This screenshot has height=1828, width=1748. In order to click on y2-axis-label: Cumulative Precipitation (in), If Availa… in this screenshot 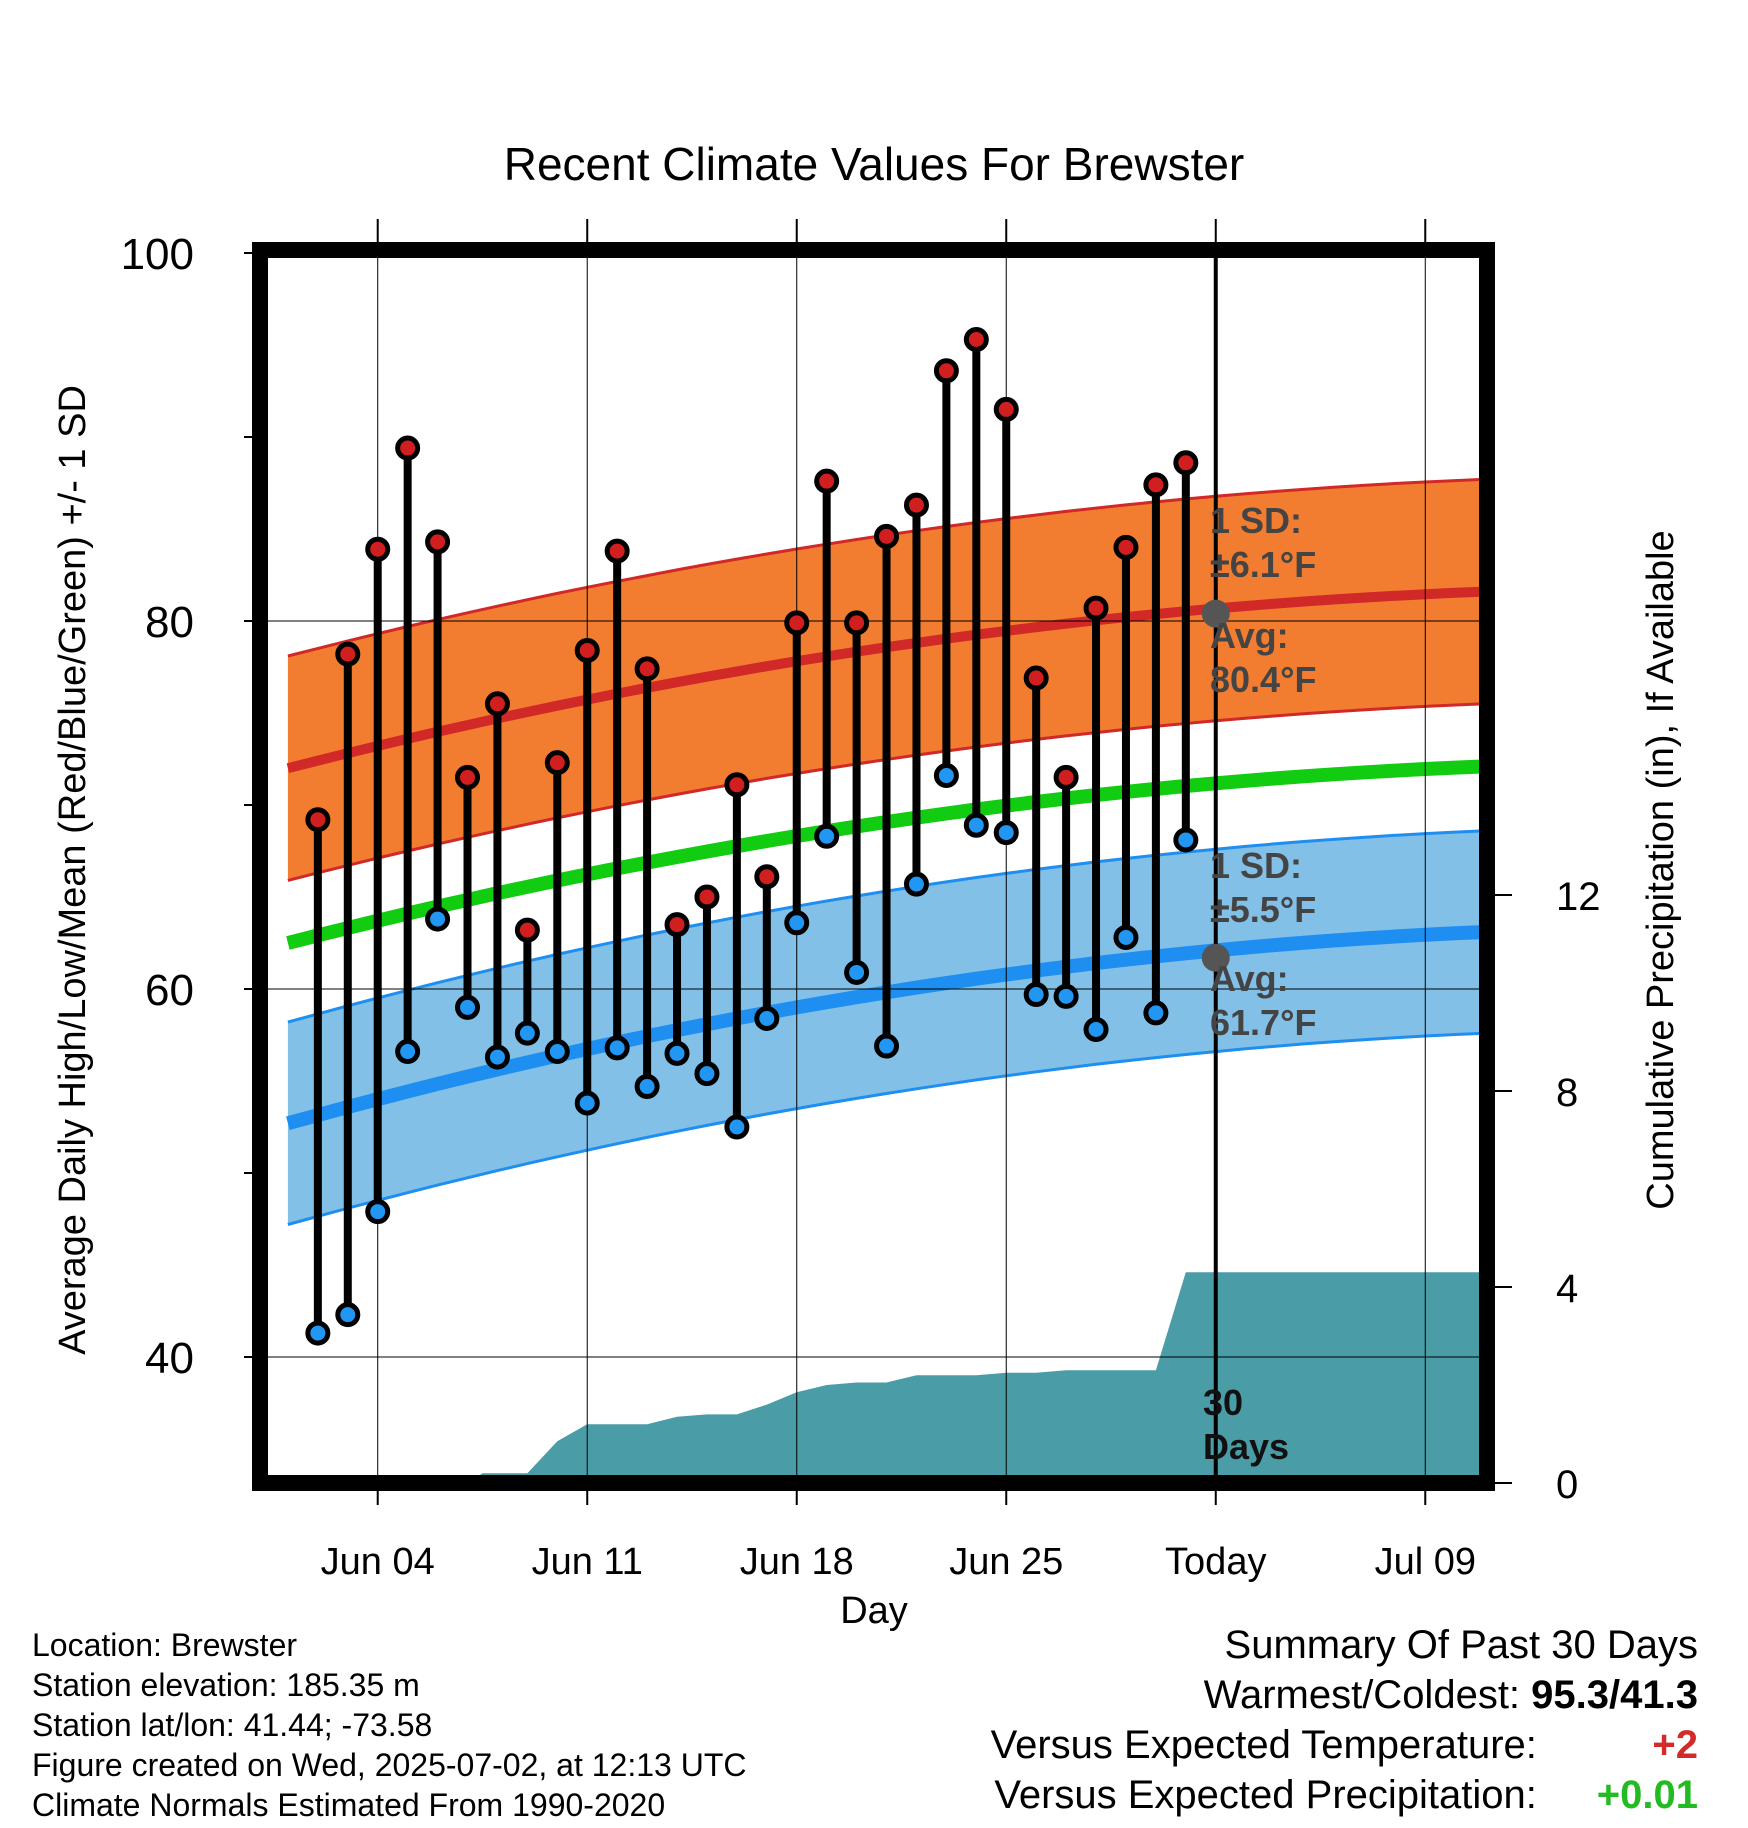, I will do `click(1661, 869)`.